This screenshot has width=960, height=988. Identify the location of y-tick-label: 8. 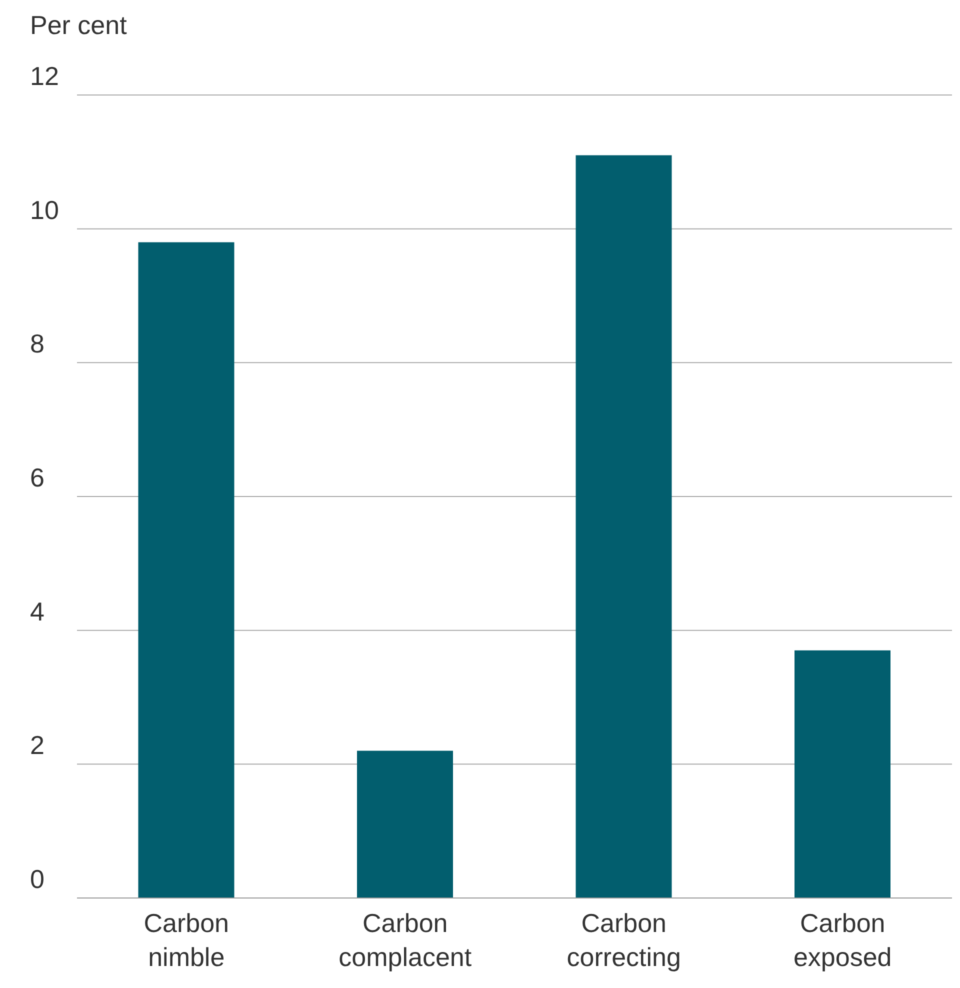
(37, 343).